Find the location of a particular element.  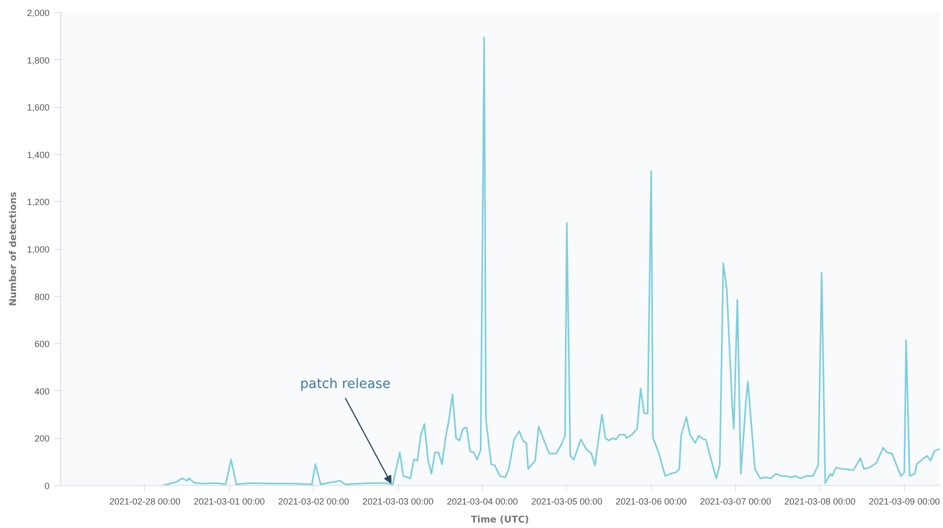

x-tick-label: 2021-03-06 00:00 is located at coordinates (651, 501).